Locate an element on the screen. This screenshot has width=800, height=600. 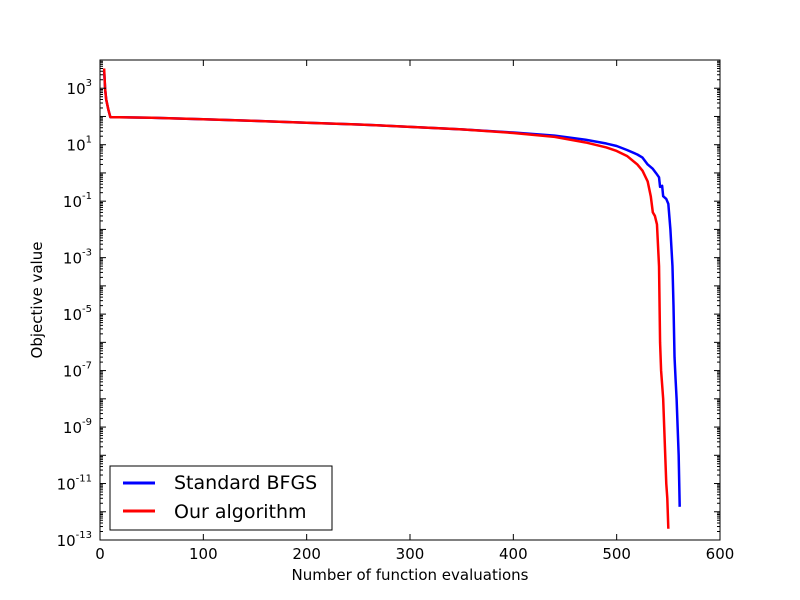
legend-label-our-algorithm: Our algorithm is located at coordinates (240, 512).